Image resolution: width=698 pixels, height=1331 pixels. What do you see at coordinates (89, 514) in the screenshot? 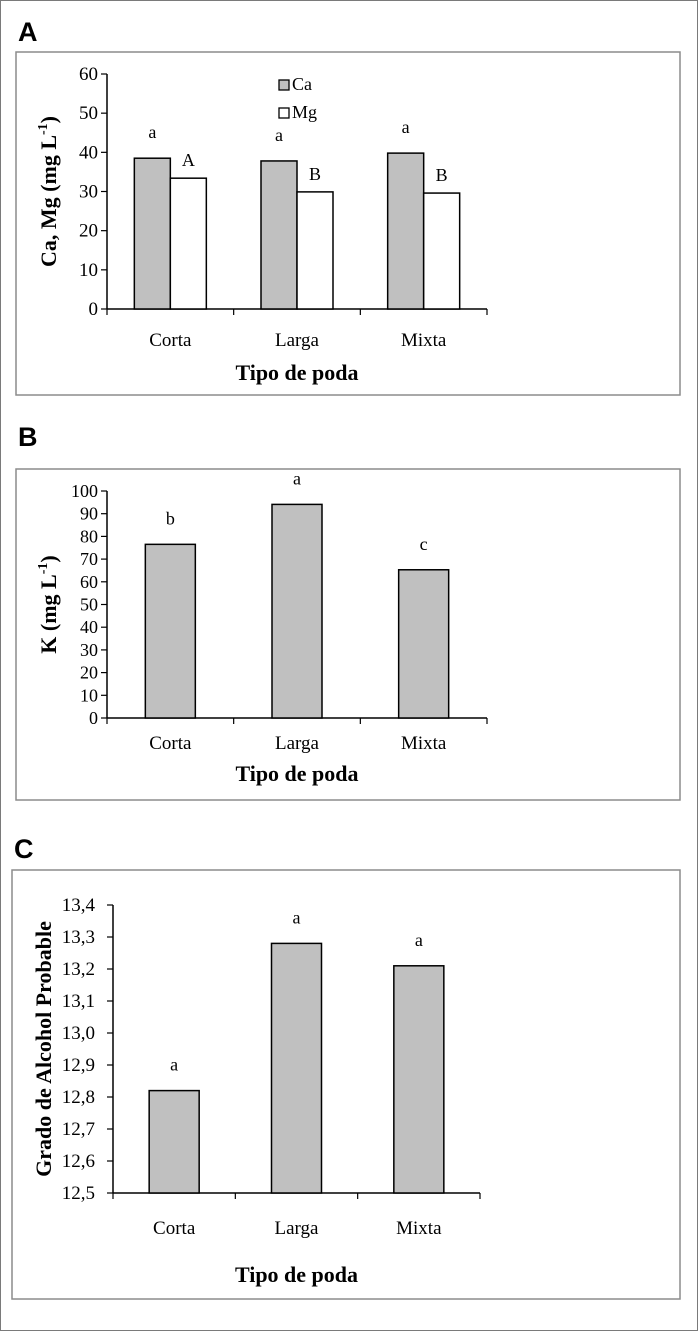
I see `y-tick-label: 90` at bounding box center [89, 514].